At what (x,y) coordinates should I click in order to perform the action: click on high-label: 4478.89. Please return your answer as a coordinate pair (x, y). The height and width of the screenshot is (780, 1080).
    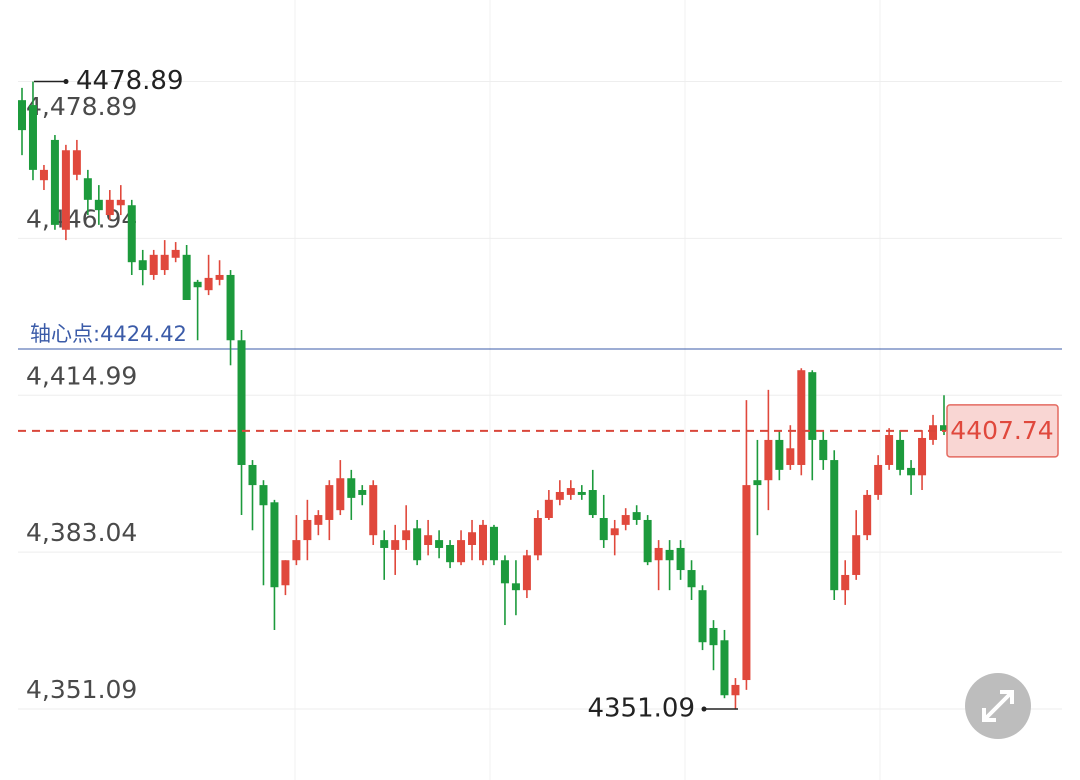
    Looking at the image, I should click on (130, 81).